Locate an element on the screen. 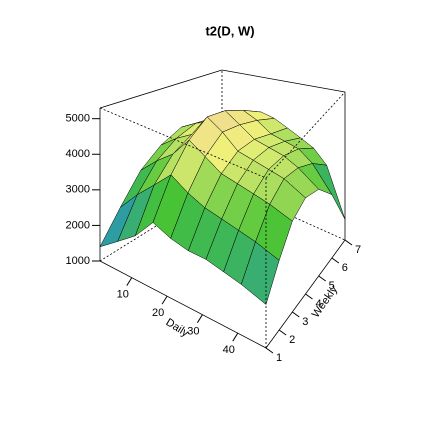 The height and width of the screenshot is (432, 432). x-tick-label: 10 is located at coordinates (123, 295).